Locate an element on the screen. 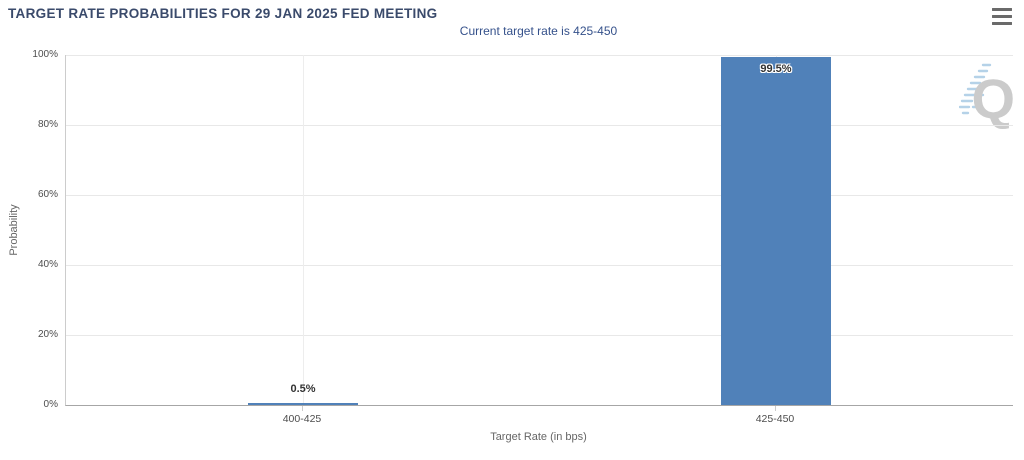 This screenshot has width=1024, height=460. bar-value-label: 99.5% is located at coordinates (776, 69).